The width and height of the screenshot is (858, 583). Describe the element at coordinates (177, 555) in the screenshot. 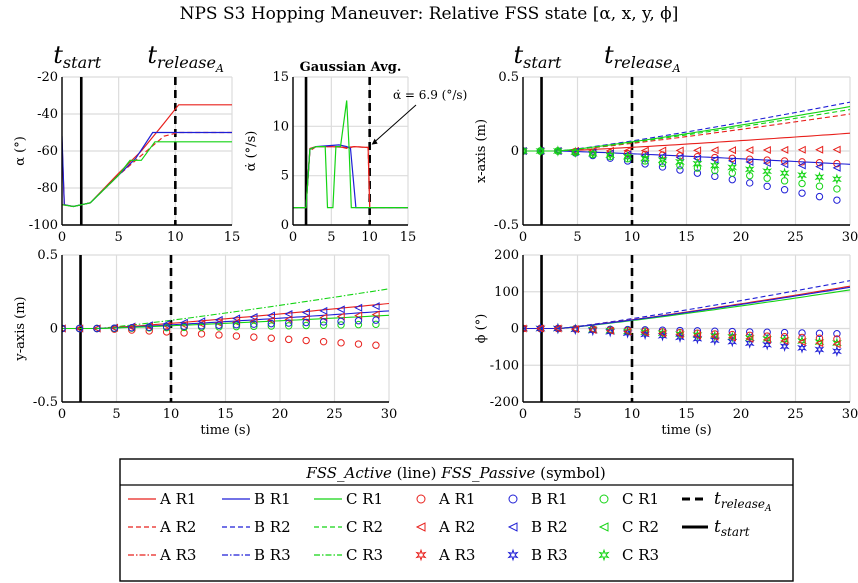

I see `legend-label-part: A R3` at that location.